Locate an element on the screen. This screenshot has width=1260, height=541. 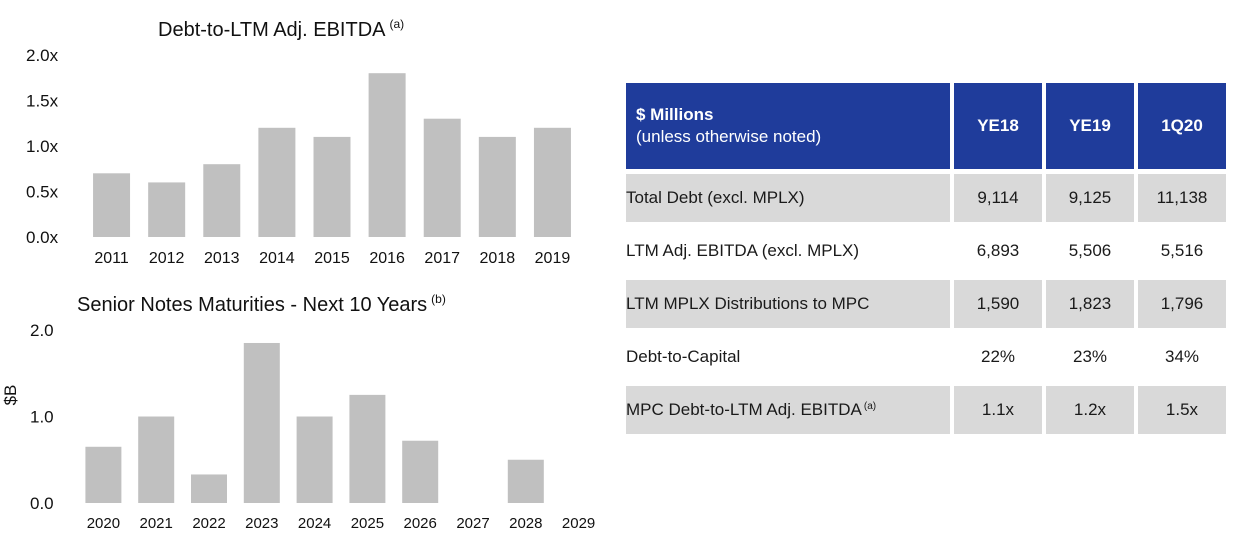
chart-title-footnote: (a) is located at coordinates (396, 24).